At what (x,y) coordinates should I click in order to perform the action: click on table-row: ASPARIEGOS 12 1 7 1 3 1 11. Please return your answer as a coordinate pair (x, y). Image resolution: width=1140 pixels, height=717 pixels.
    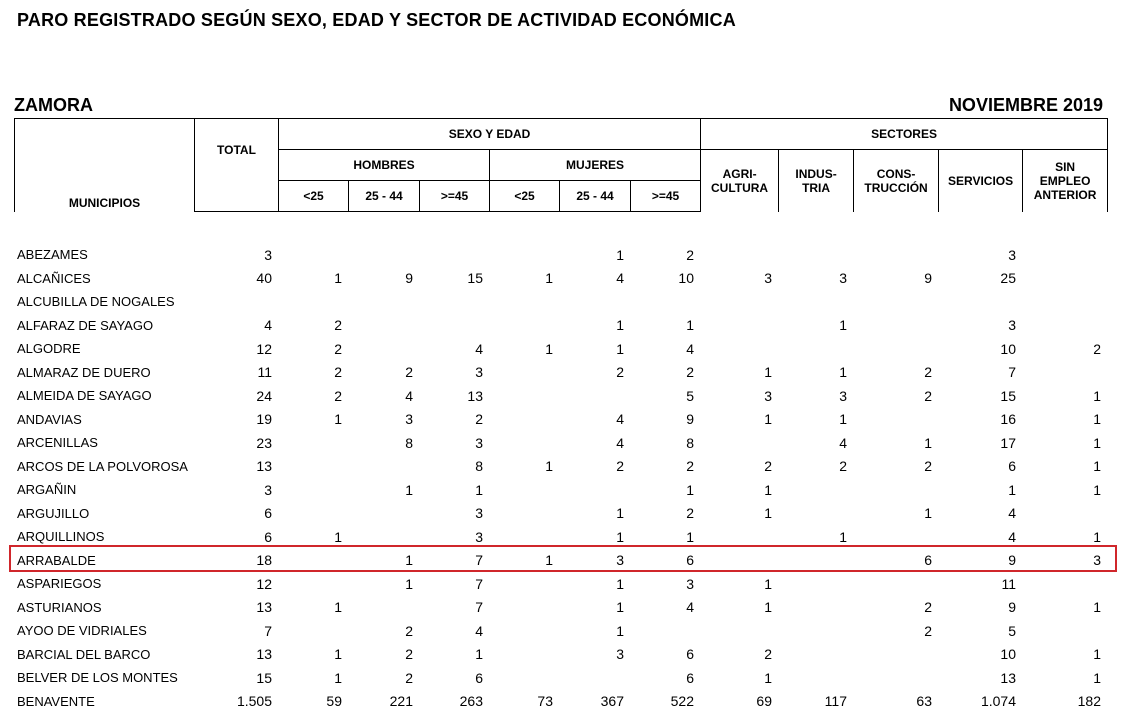
    Looking at the image, I should click on (560, 584).